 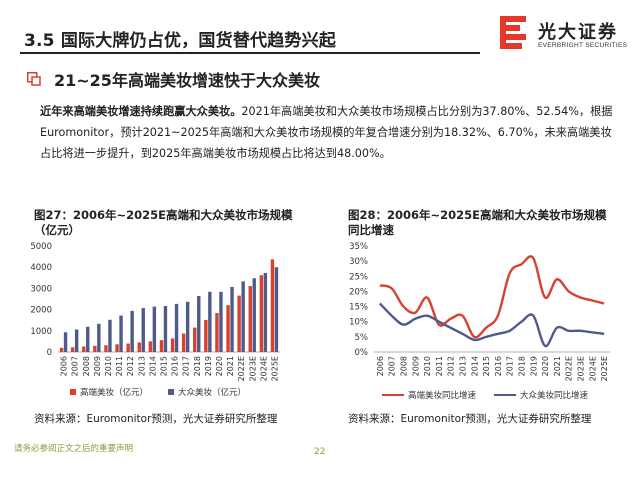 What do you see at coordinates (415, 366) in the screenshot?
I see `x-tick-label: 2009` at bounding box center [415, 366].